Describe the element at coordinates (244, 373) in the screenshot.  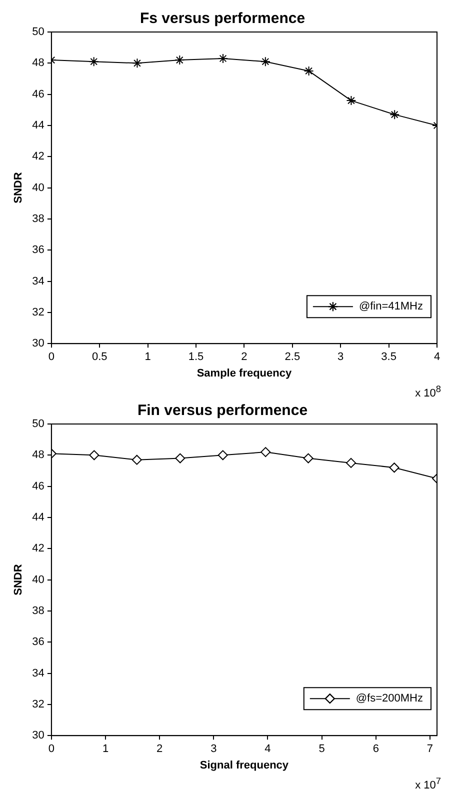
I see `x-axis-title: Sample frequency` at that location.